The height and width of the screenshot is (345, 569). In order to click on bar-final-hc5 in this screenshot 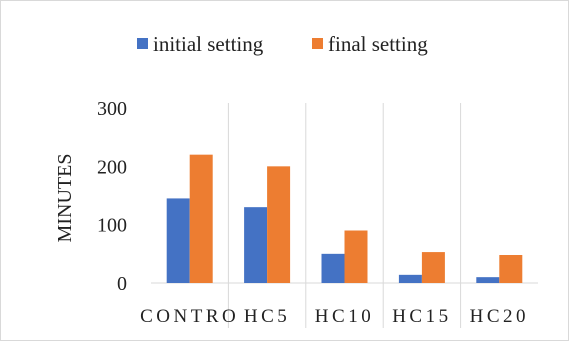, I will do `click(279, 224)`.